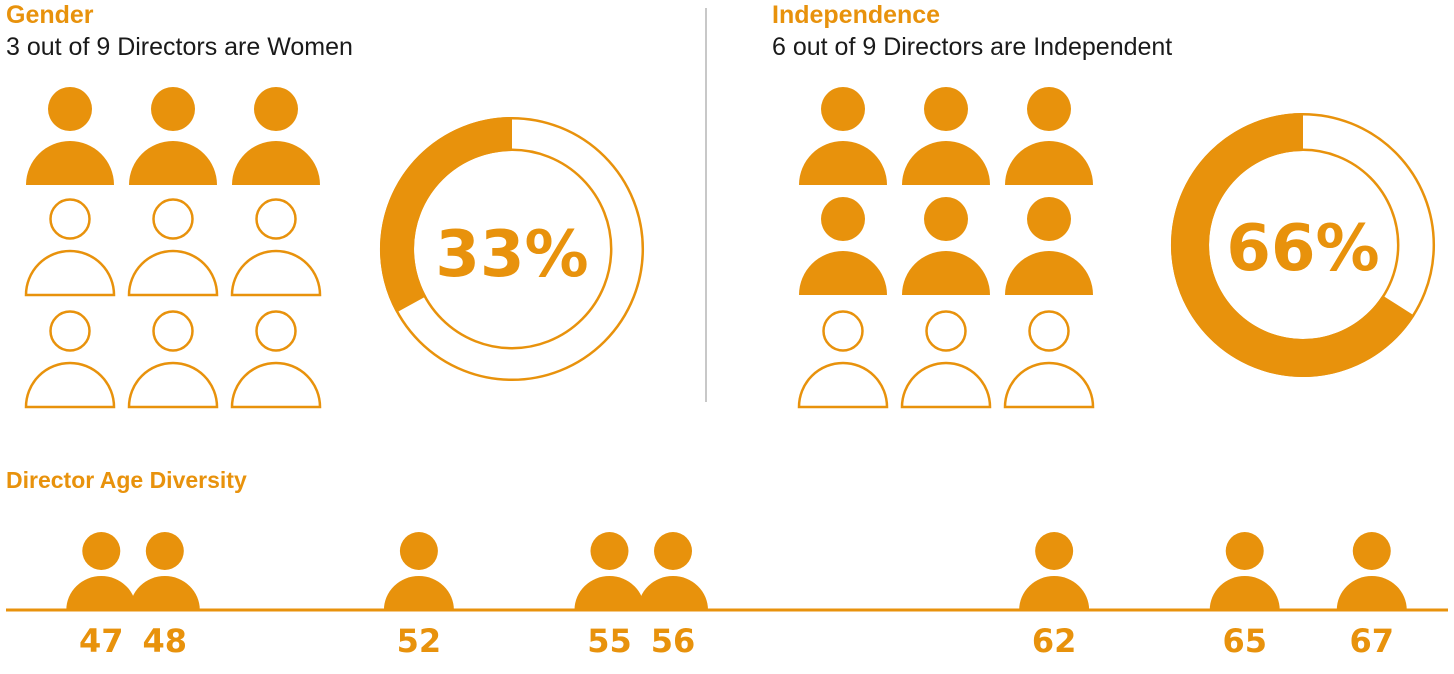 The image size is (1454, 674). Describe the element at coordinates (446, 215) in the screenshot. I see `gender-ring-filled-arc` at that location.